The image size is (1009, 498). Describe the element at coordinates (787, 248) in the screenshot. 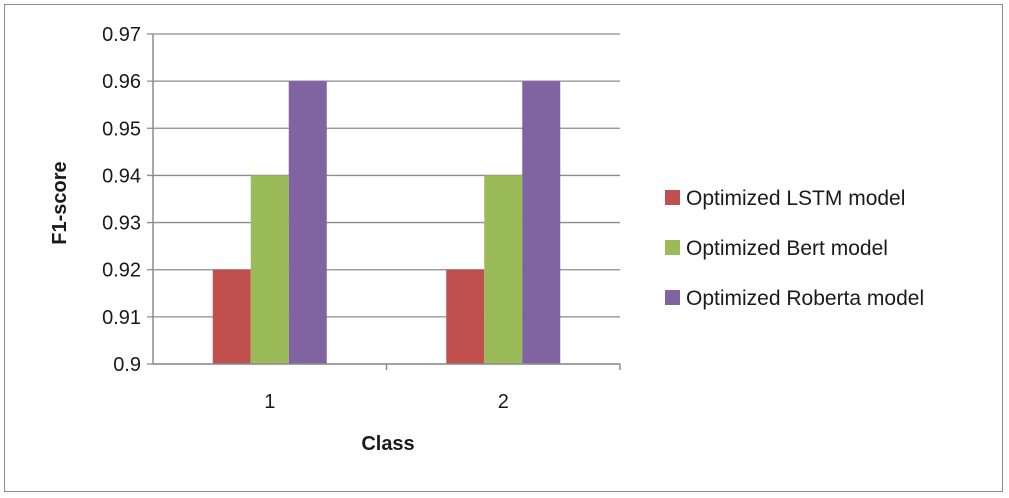

I see `legend-entry: Optimized Bert model` at that location.